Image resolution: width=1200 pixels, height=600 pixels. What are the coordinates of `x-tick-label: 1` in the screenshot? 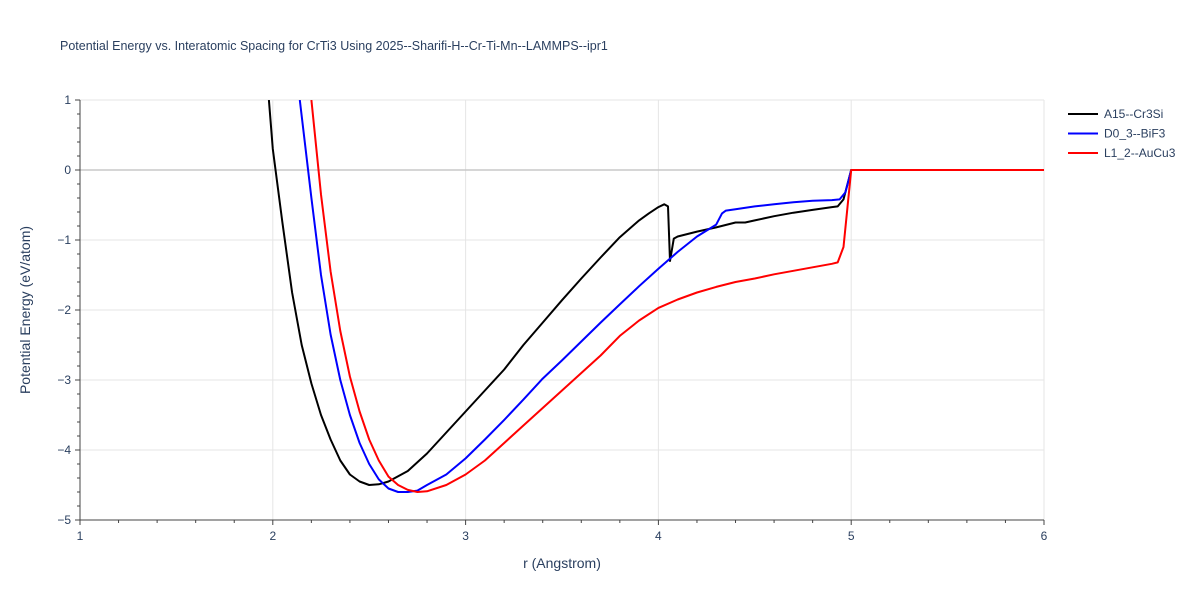 It's located at (80, 536).